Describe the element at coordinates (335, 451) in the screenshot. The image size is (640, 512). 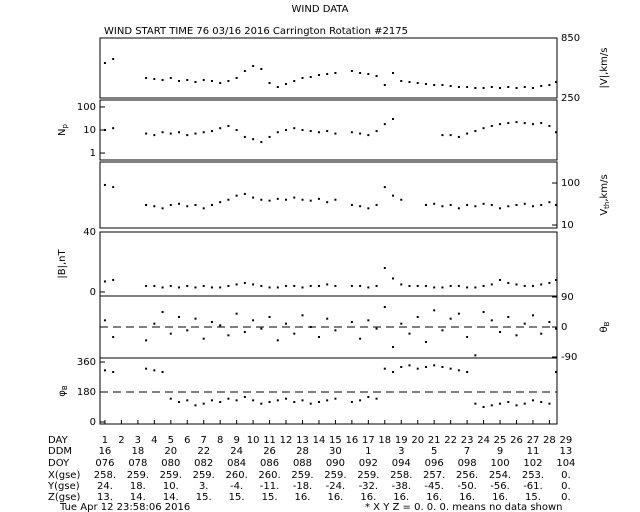
I see `table-cell: 30` at that location.